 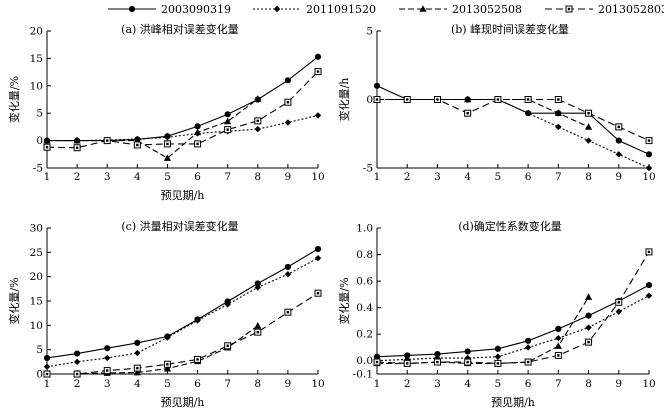 What do you see at coordinates (180, 29) in the screenshot?
I see `panel-title: (a) 洪峰相对误差变化量` at bounding box center [180, 29].